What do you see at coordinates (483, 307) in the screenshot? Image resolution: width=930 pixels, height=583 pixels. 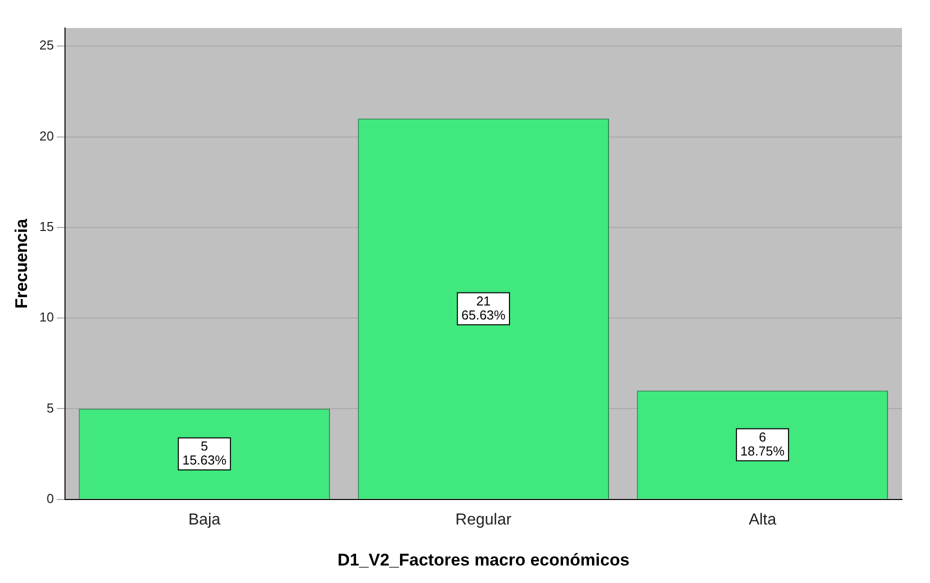 I see `data-label: 21 65.63%` at bounding box center [483, 307].